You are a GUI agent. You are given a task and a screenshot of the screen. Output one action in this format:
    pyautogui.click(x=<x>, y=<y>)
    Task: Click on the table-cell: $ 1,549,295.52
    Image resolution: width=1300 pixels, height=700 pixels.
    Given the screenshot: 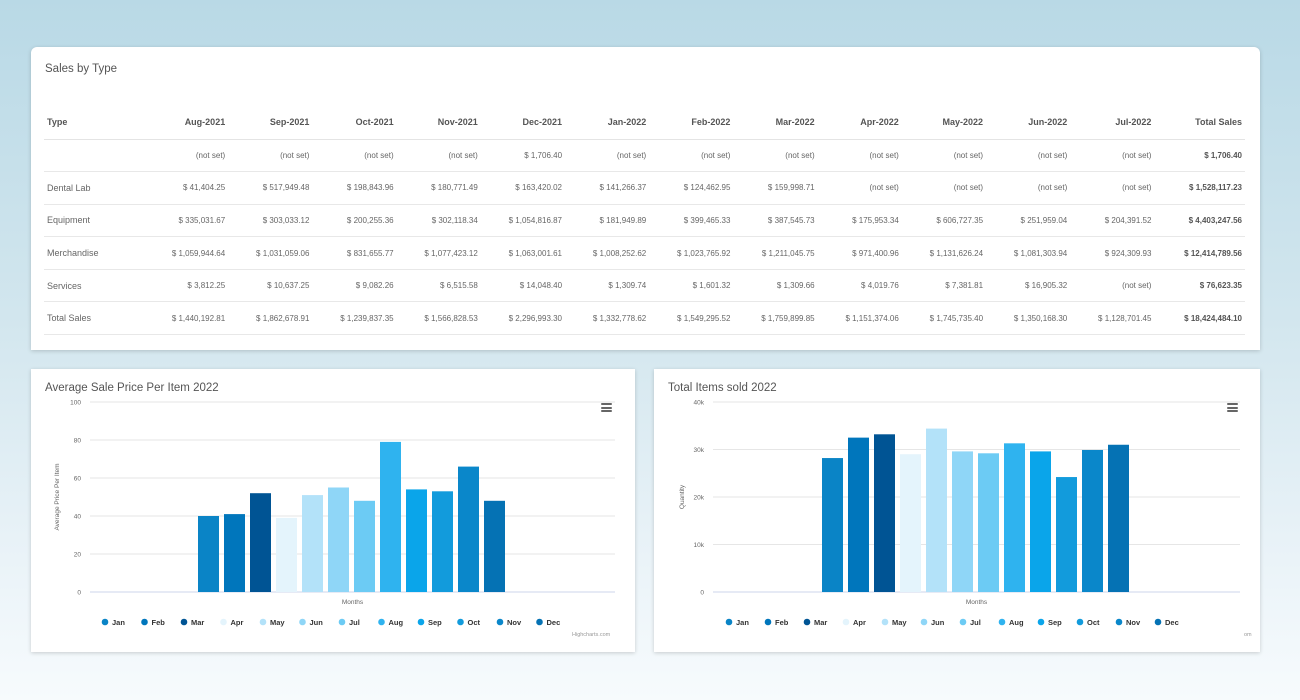 What is the action you would take?
    pyautogui.click(x=691, y=318)
    